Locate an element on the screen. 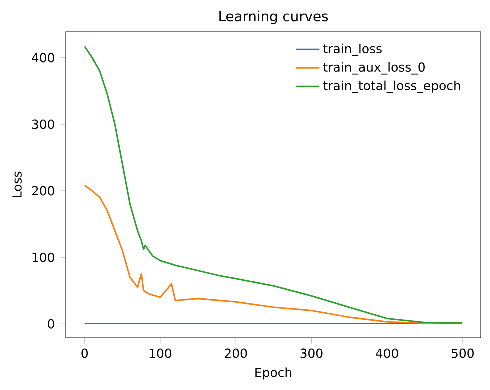  x-tick-label: 200 is located at coordinates (236, 353).